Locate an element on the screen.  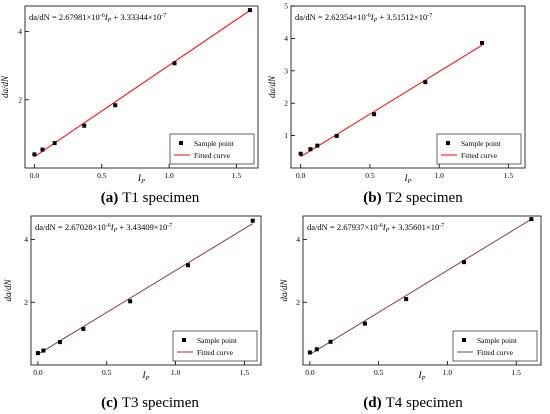
chart-d-equation-var: I is located at coordinates (384, 227).